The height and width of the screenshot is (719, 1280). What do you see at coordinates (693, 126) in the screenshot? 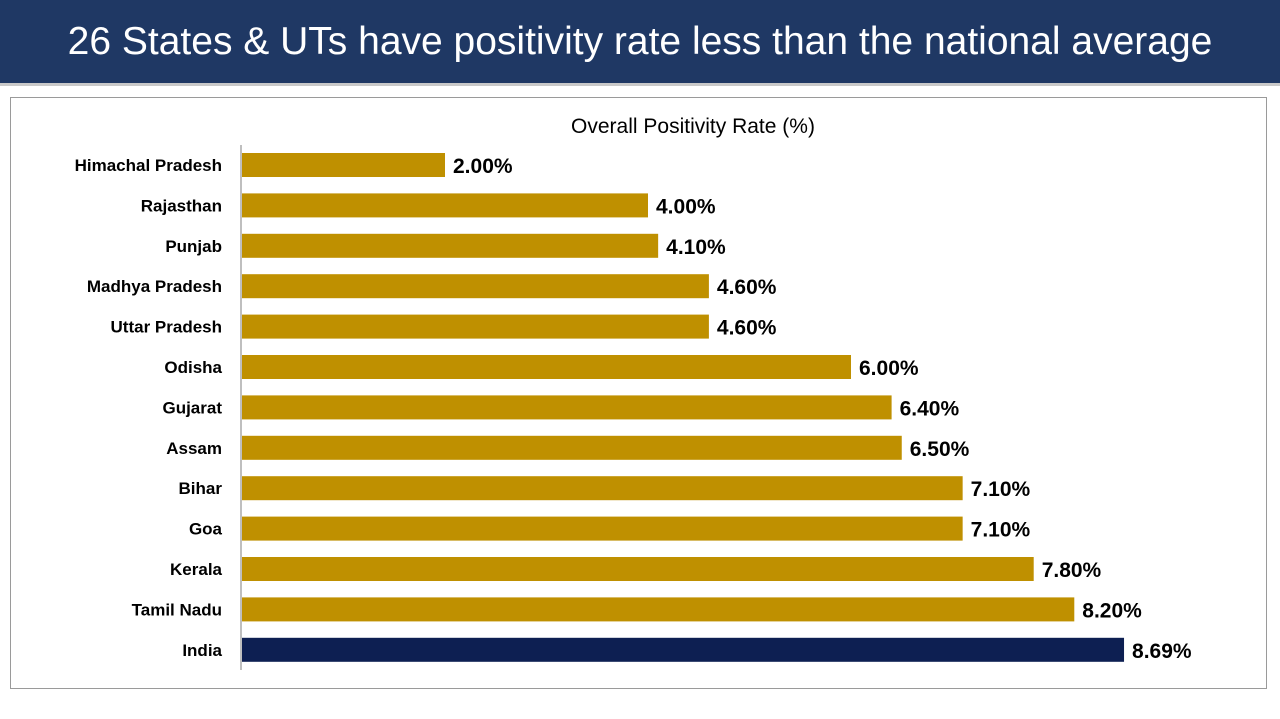
I see `chart-title: Overall Positivity Rate (%)` at bounding box center [693, 126].